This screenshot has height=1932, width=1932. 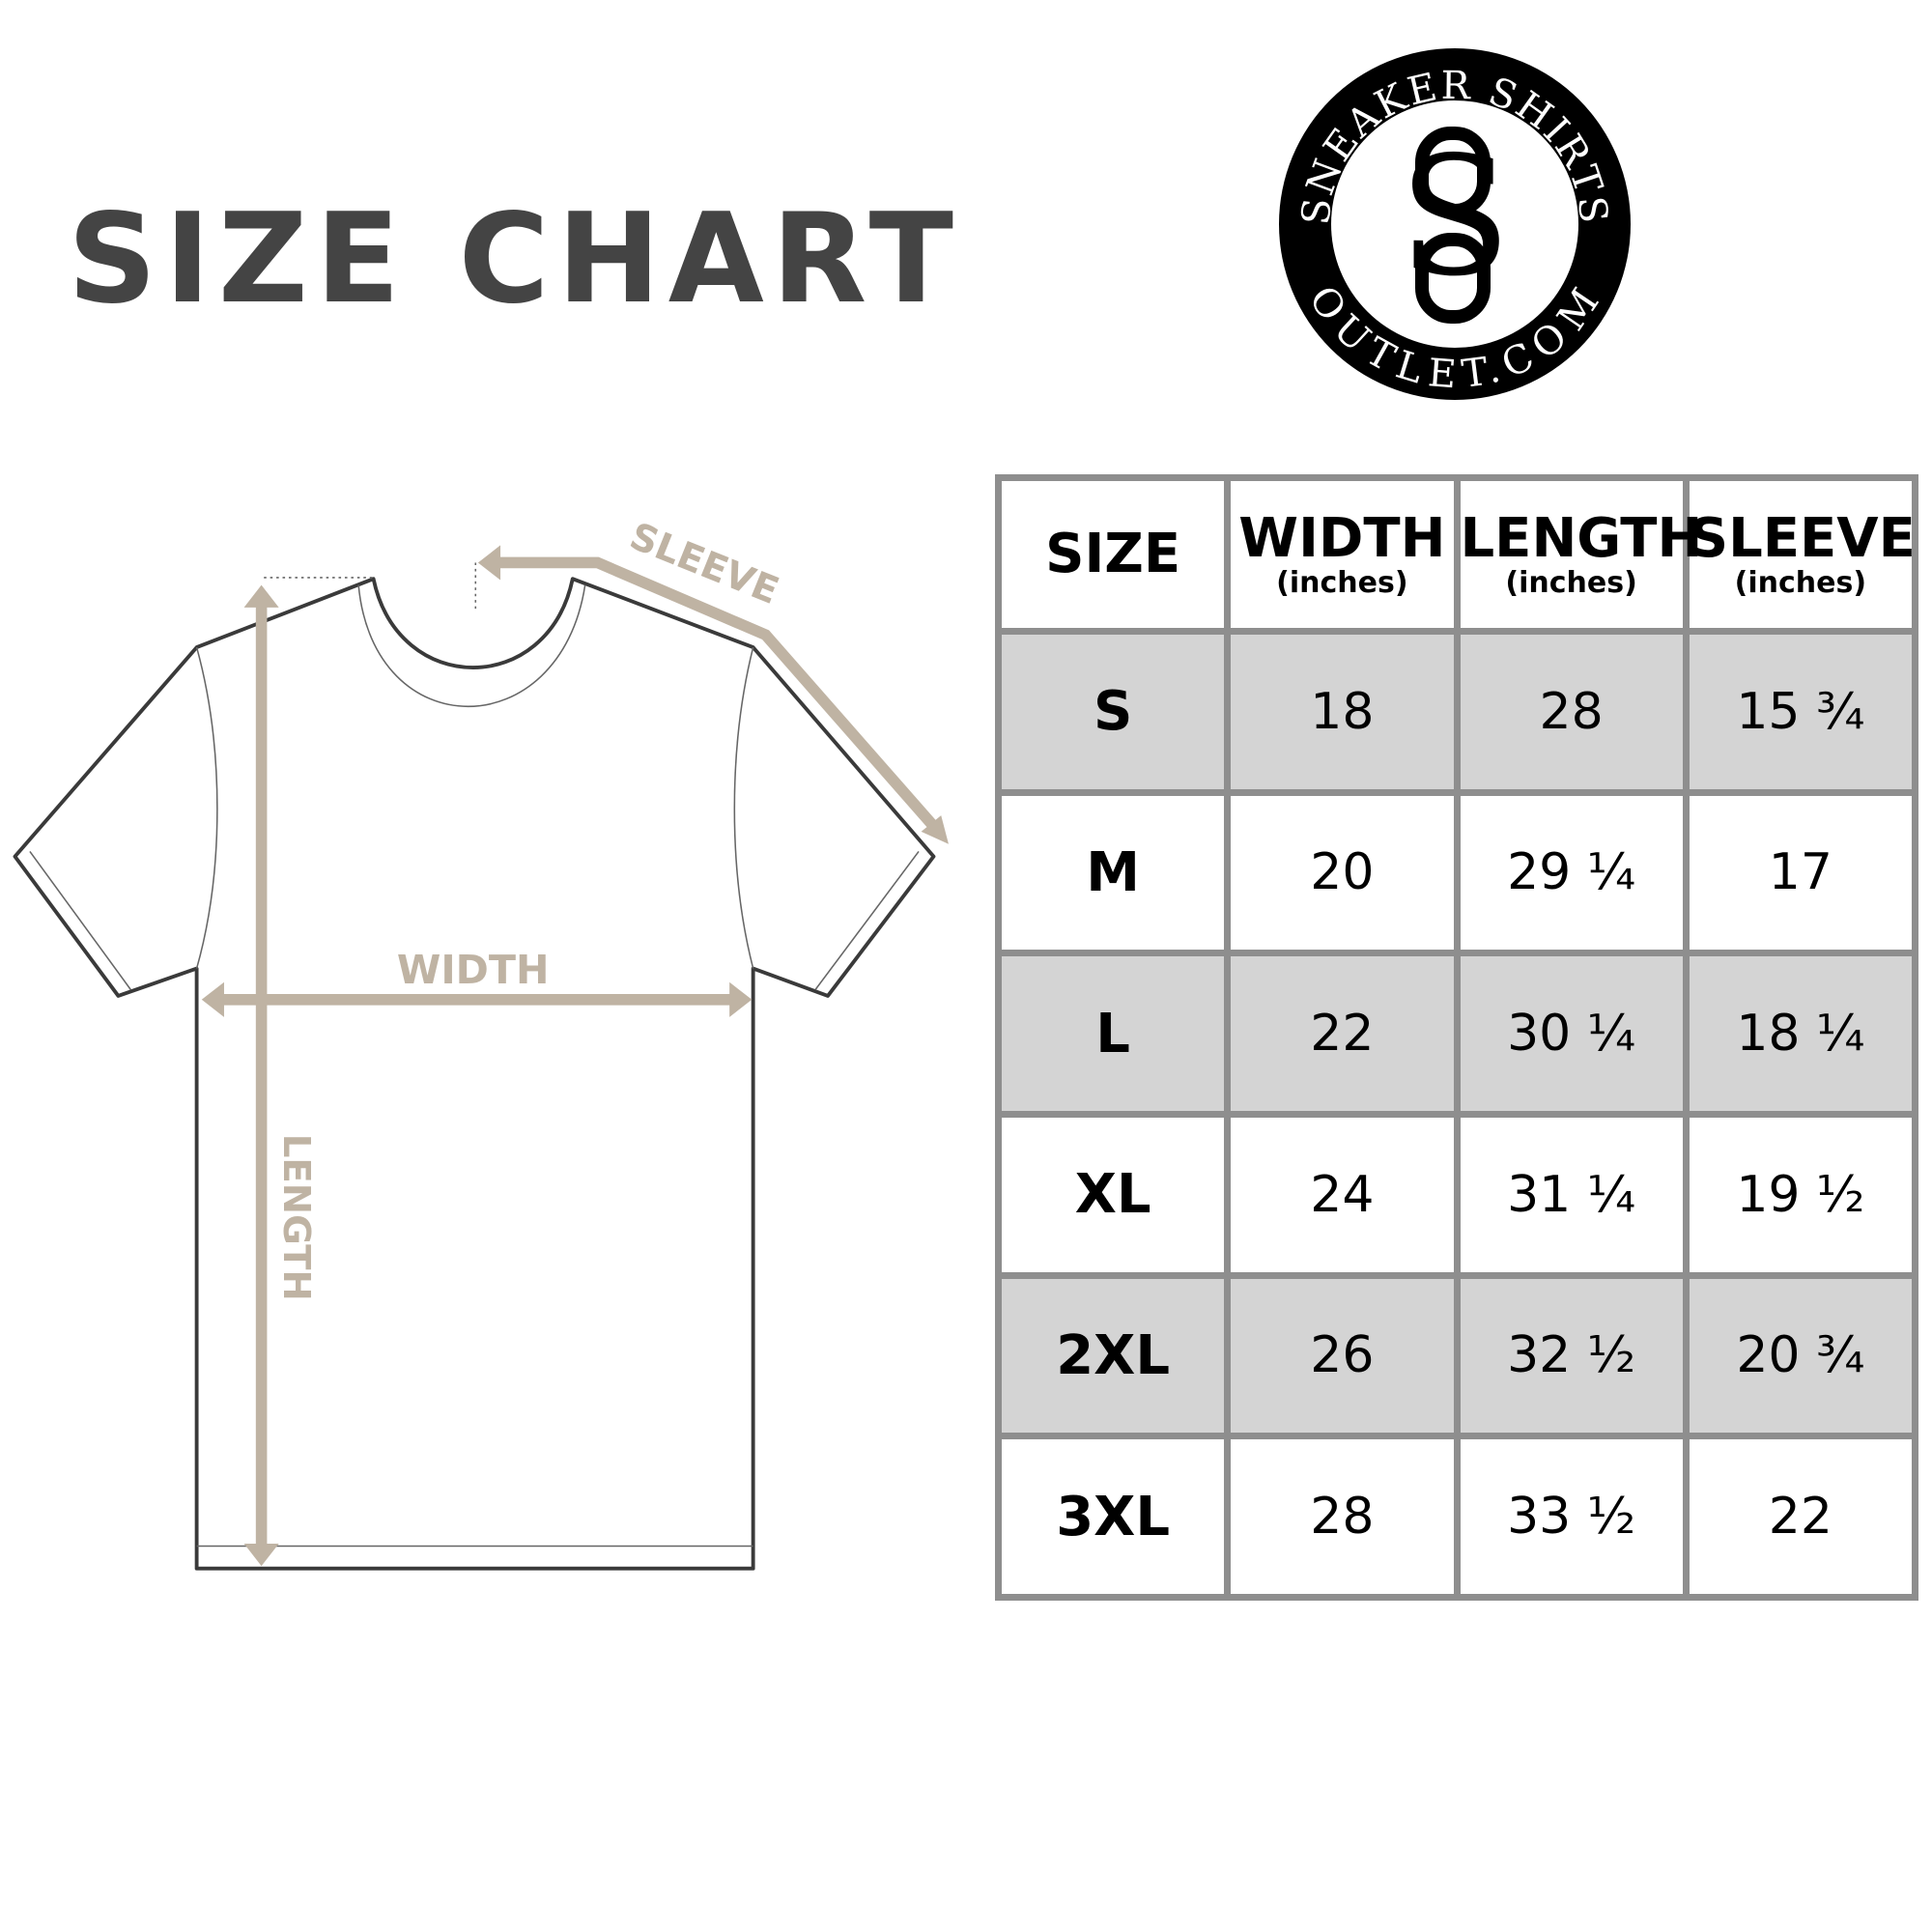 What do you see at coordinates (1800, 1517) in the screenshot?
I see `sleeve-cell: 22` at bounding box center [1800, 1517].